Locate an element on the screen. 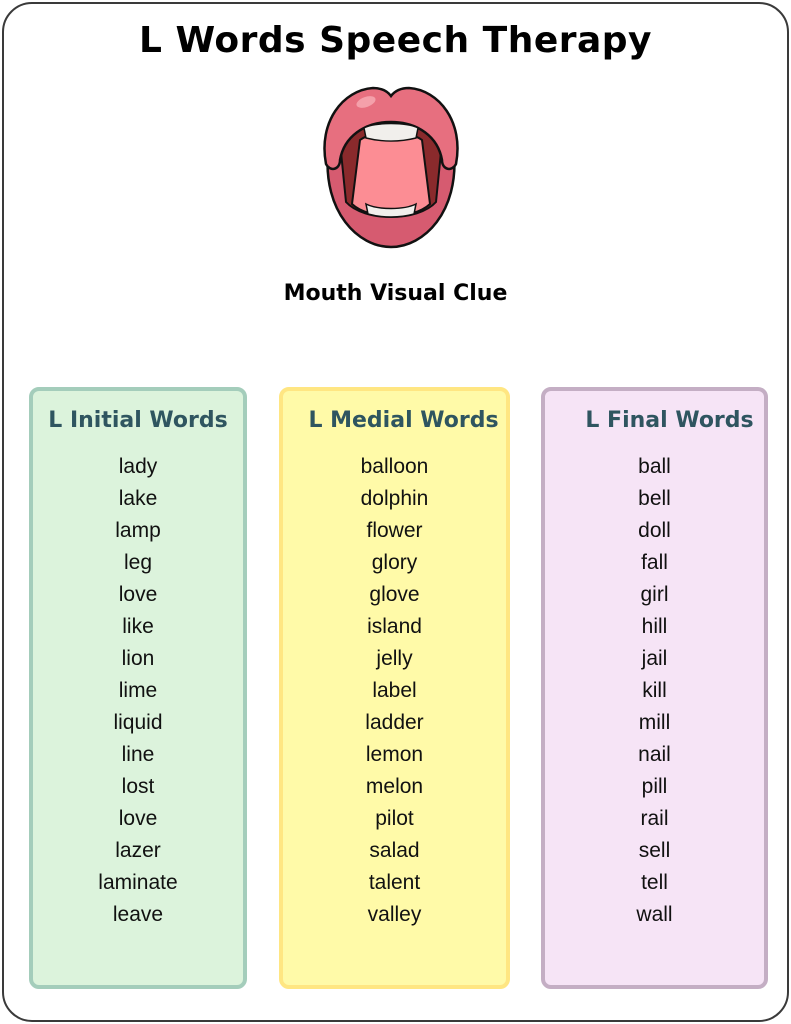  word-item: lake is located at coordinates (138, 498).